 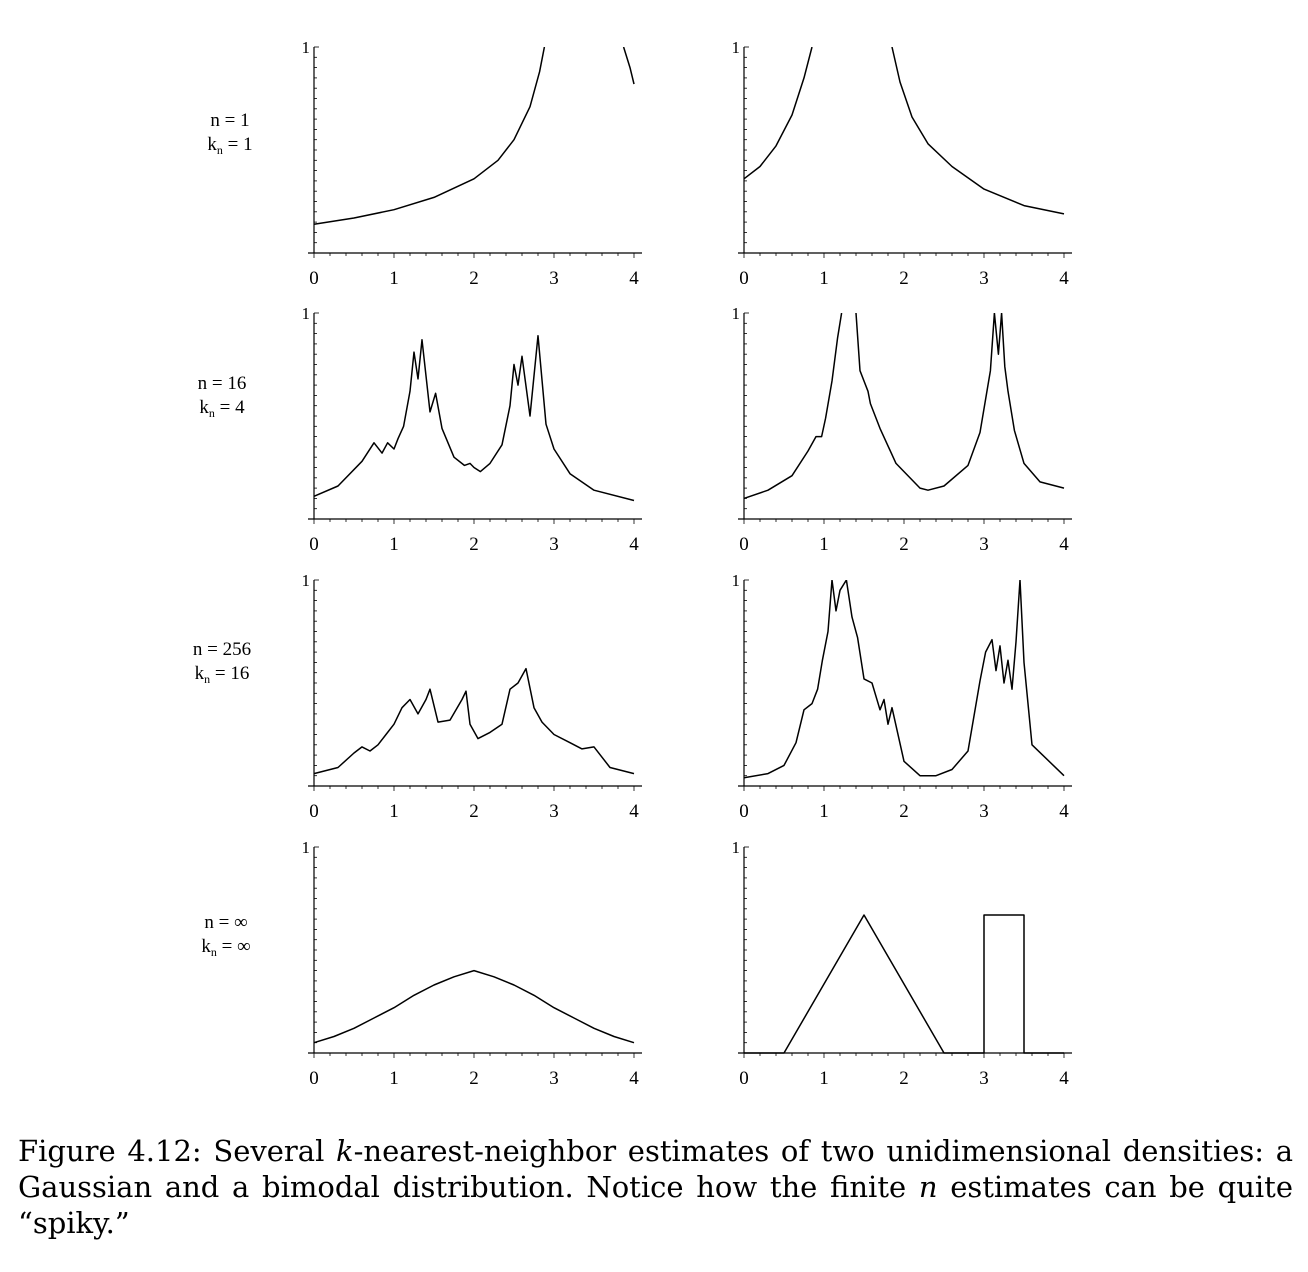 What do you see at coordinates (110, 1151) in the screenshot?
I see `caption-label: Figure 4.12:` at bounding box center [110, 1151].